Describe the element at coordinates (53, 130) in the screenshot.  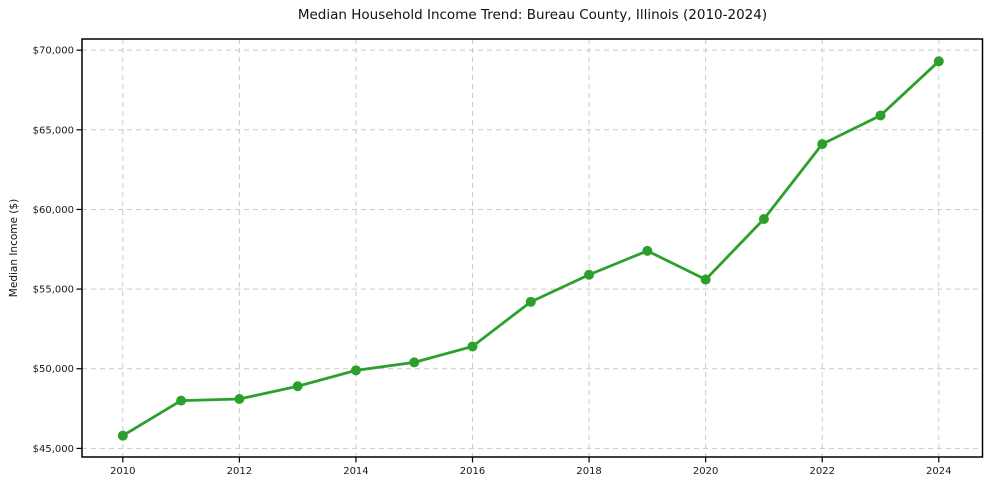
I see `y-tick-label: $65,000` at that location.